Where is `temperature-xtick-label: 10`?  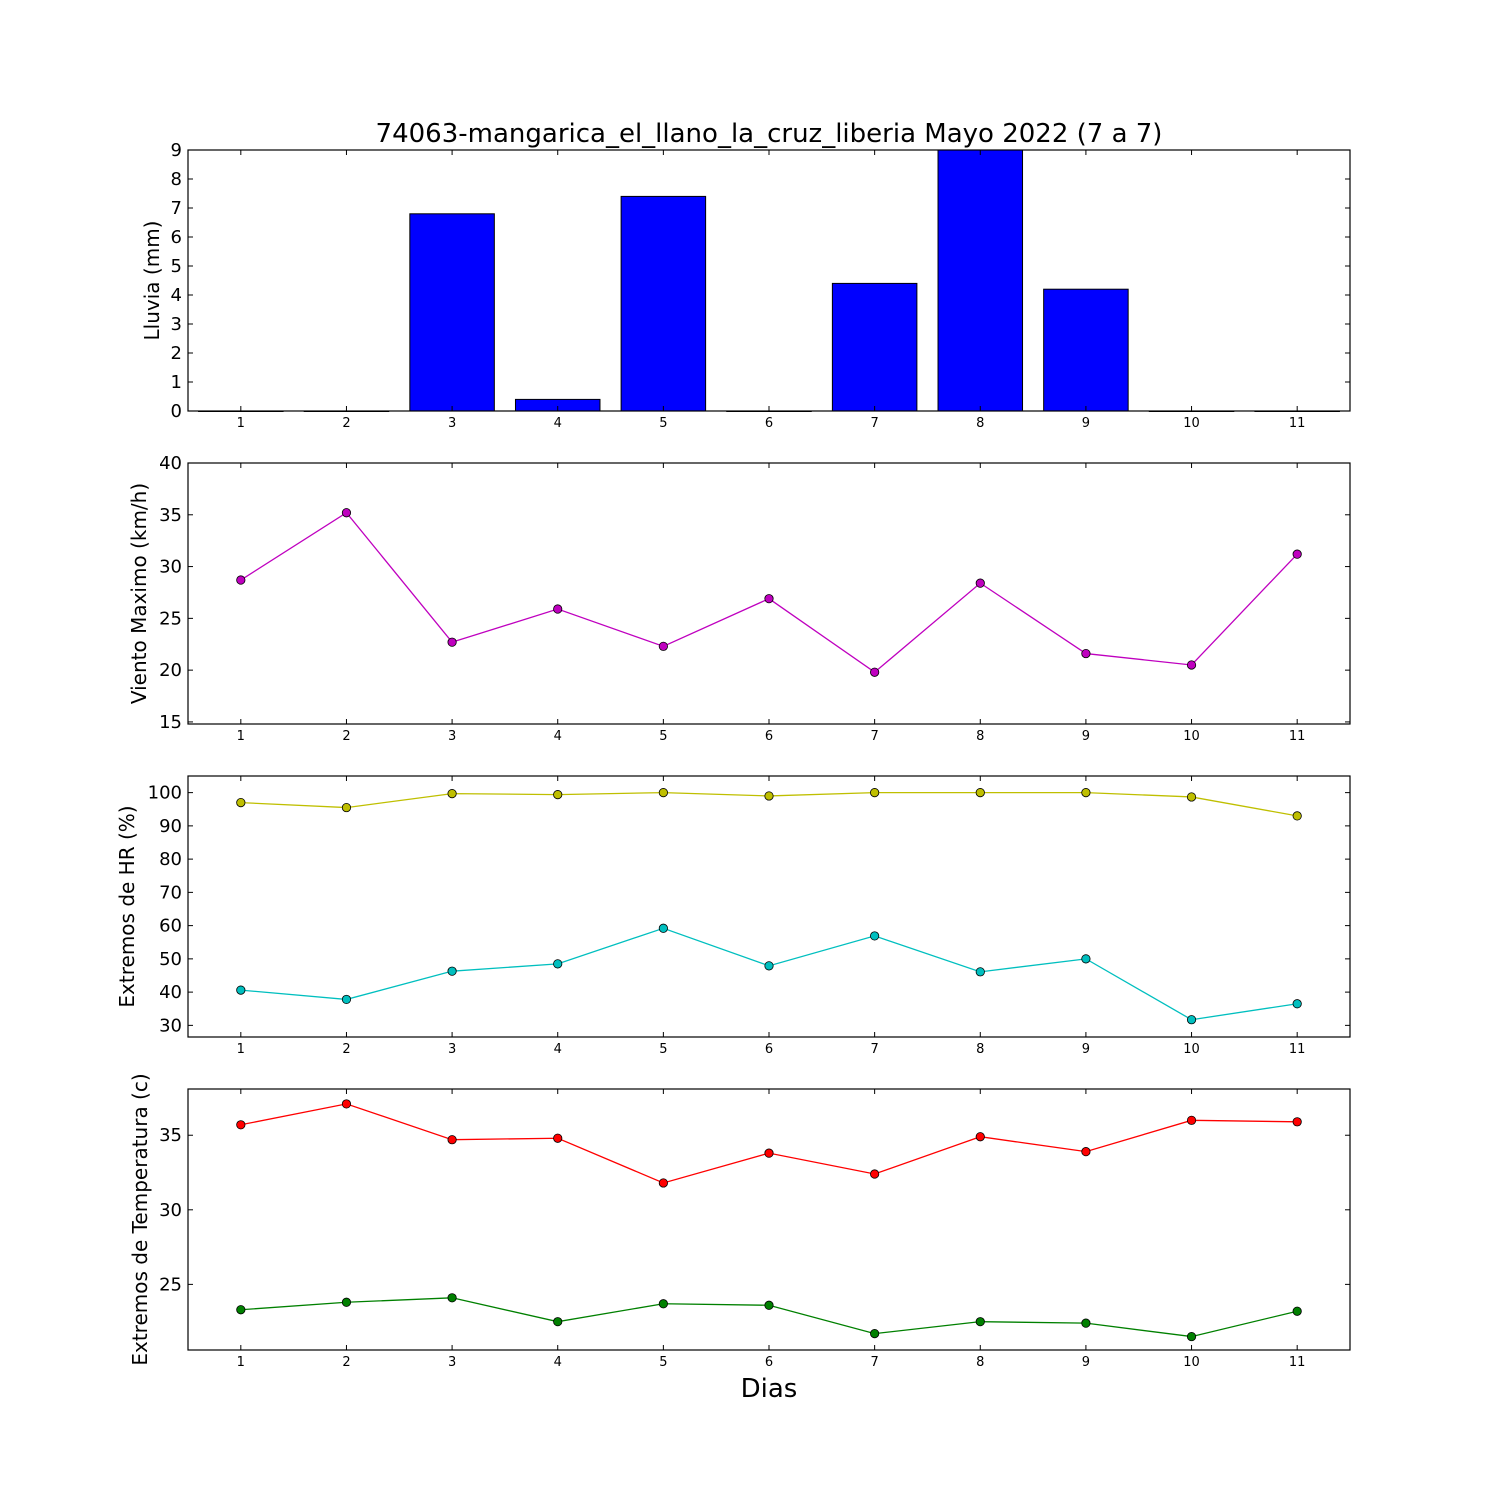
temperature-xtick-label: 10 is located at coordinates (1191, 1362).